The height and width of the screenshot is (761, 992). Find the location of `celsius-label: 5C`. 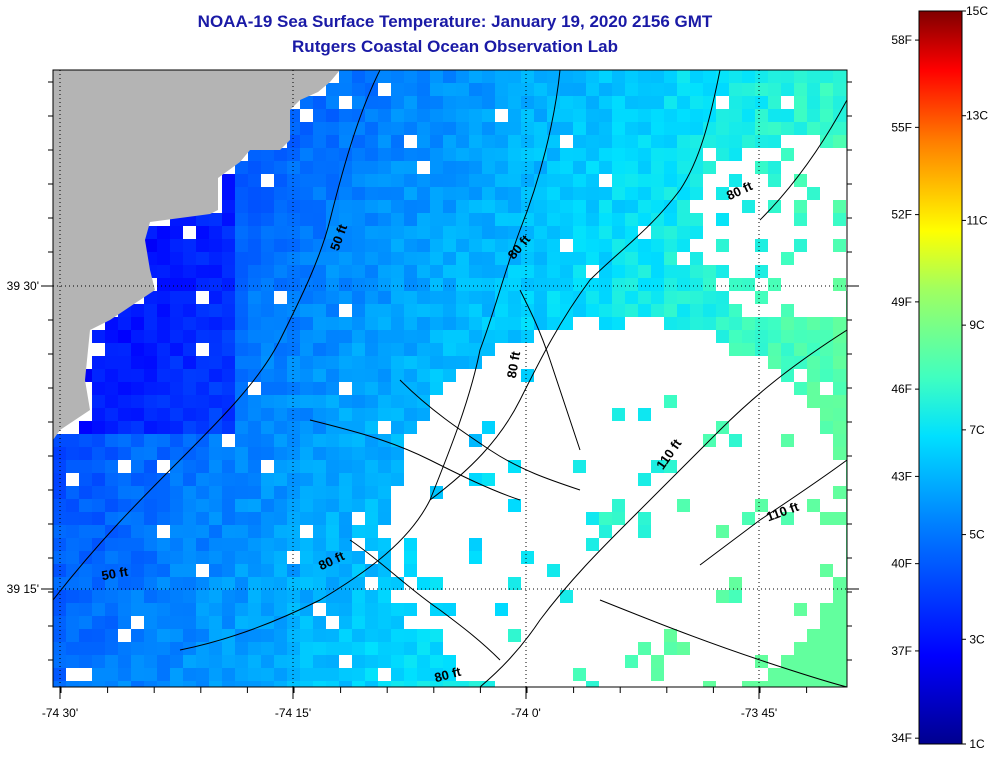

celsius-label: 5C is located at coordinates (977, 535).